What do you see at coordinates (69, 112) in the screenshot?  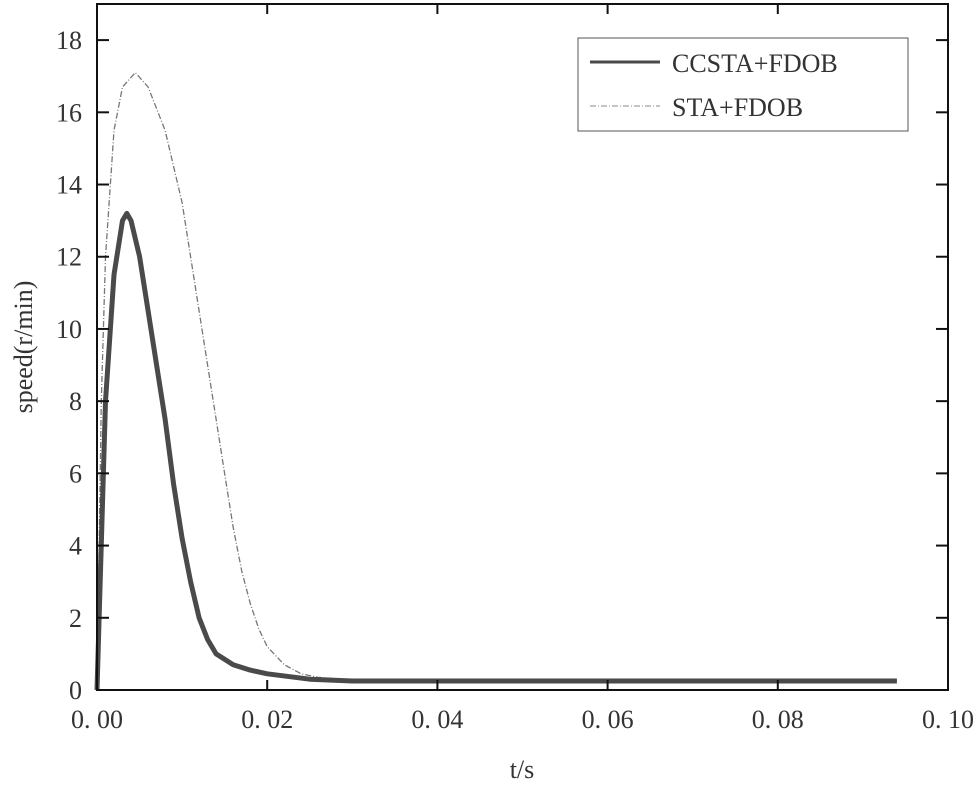 I see `y-tick-label: 16` at bounding box center [69, 112].